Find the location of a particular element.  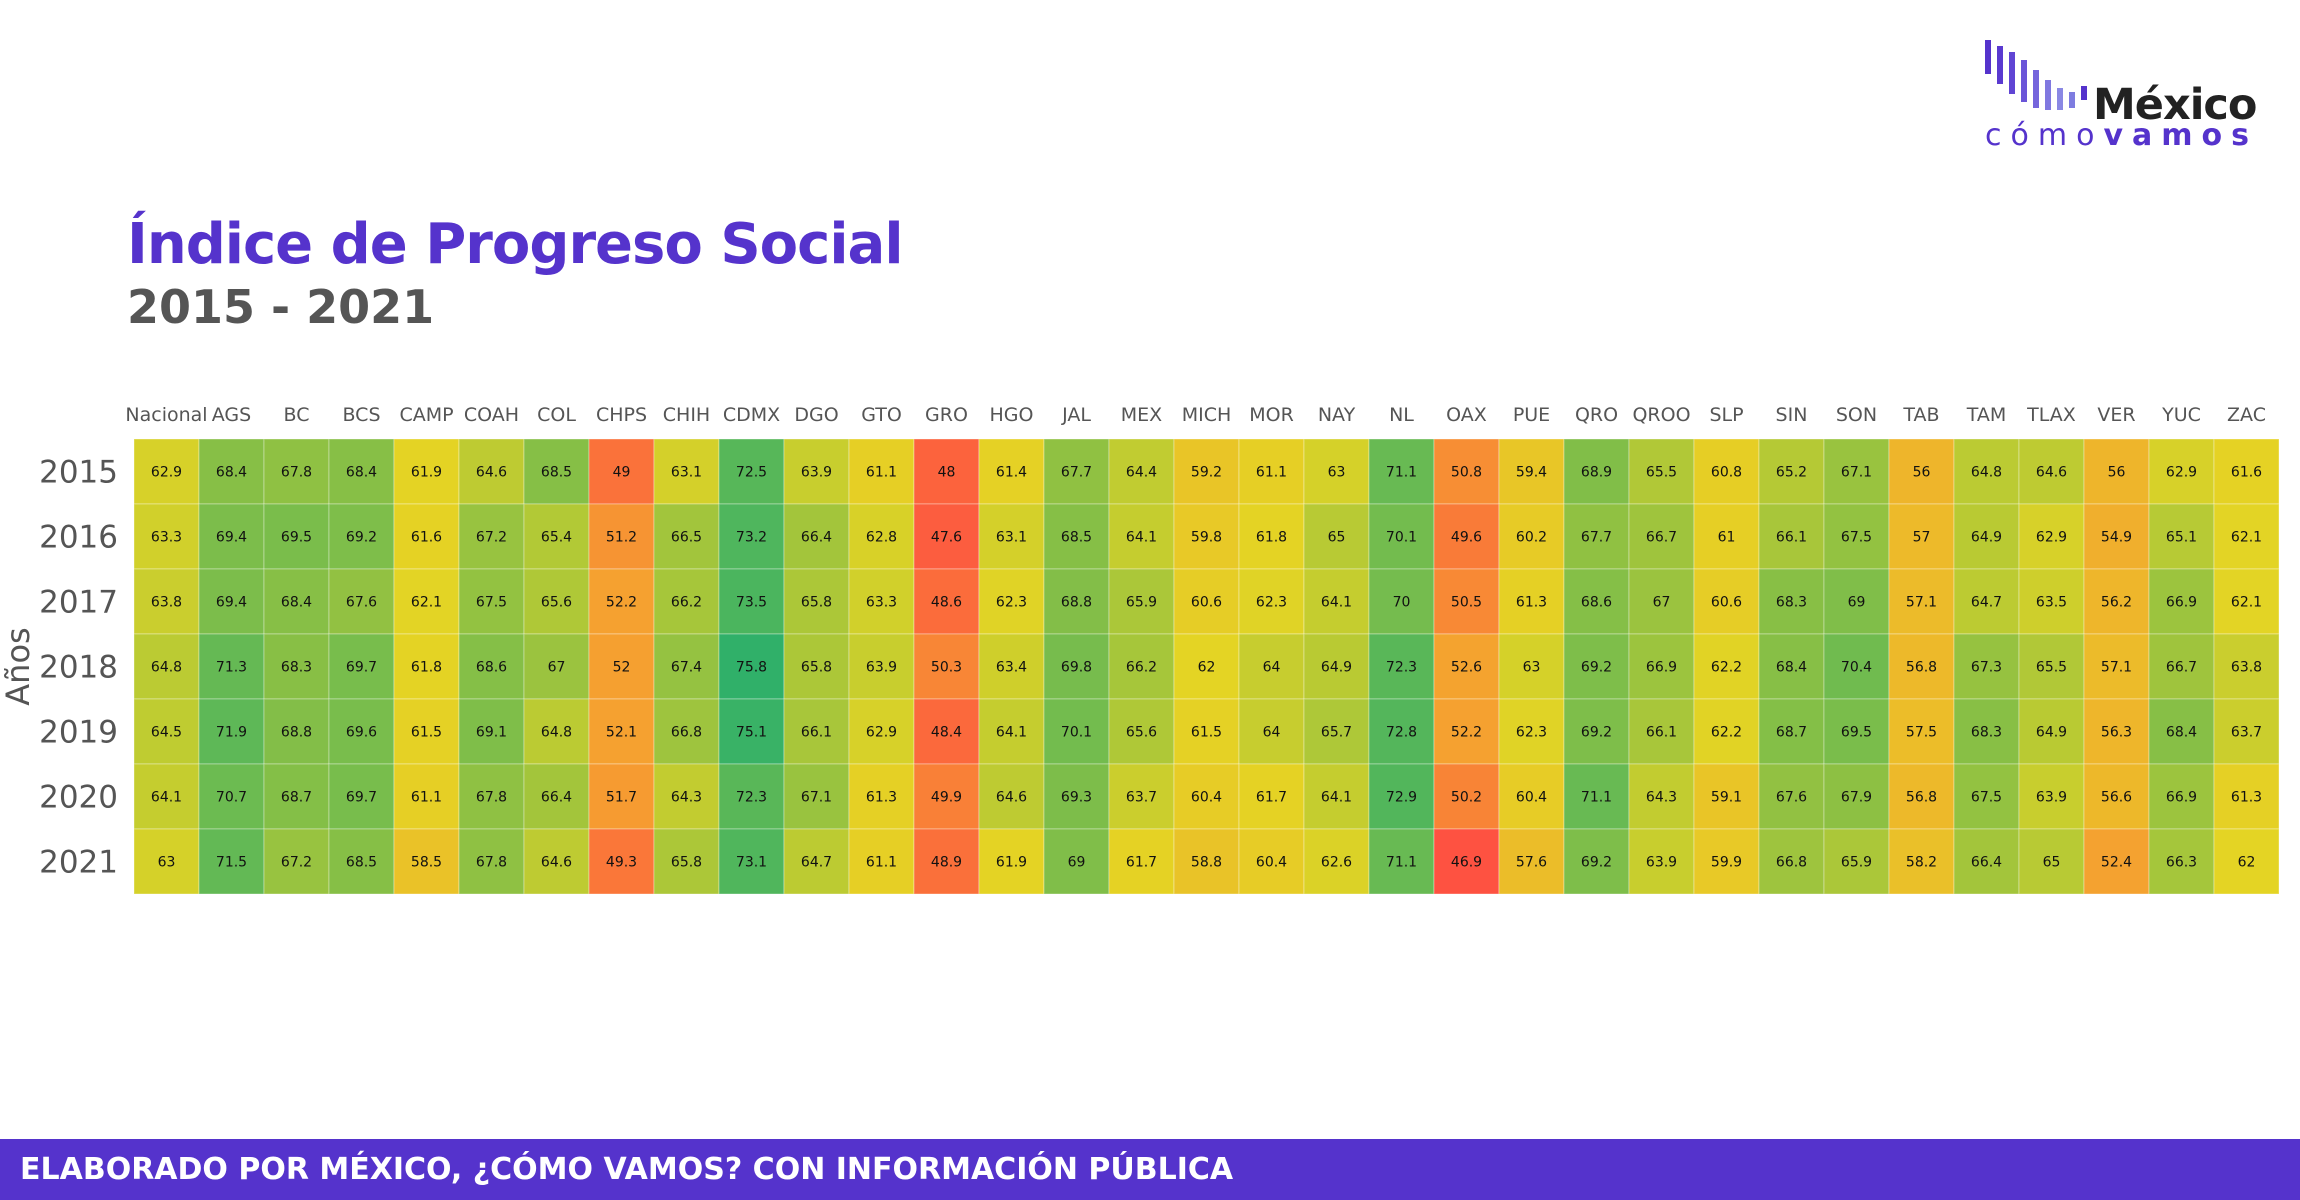

cell-value-label: 47.6 is located at coordinates (946, 538).